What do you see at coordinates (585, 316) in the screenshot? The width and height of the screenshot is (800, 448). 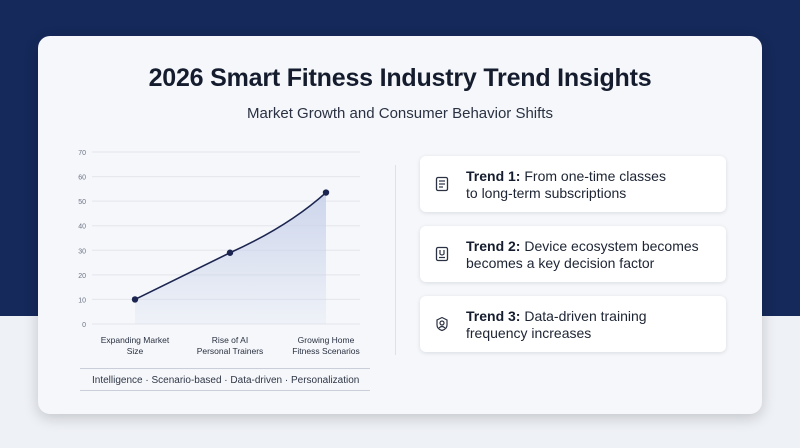 I see `trend-3-line1: Data-driven training` at bounding box center [585, 316].